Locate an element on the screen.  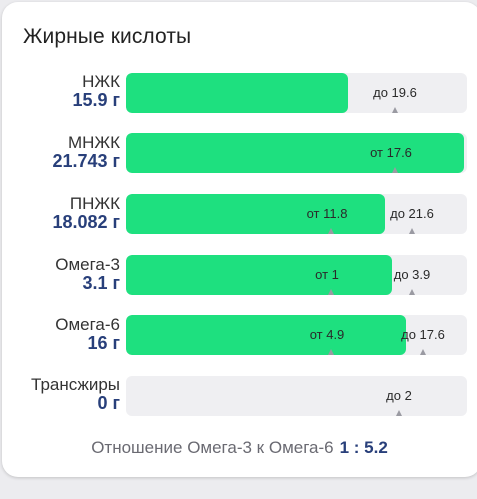
nutrient-label: МНЖК 21.743 г is located at coordinates (86, 152).